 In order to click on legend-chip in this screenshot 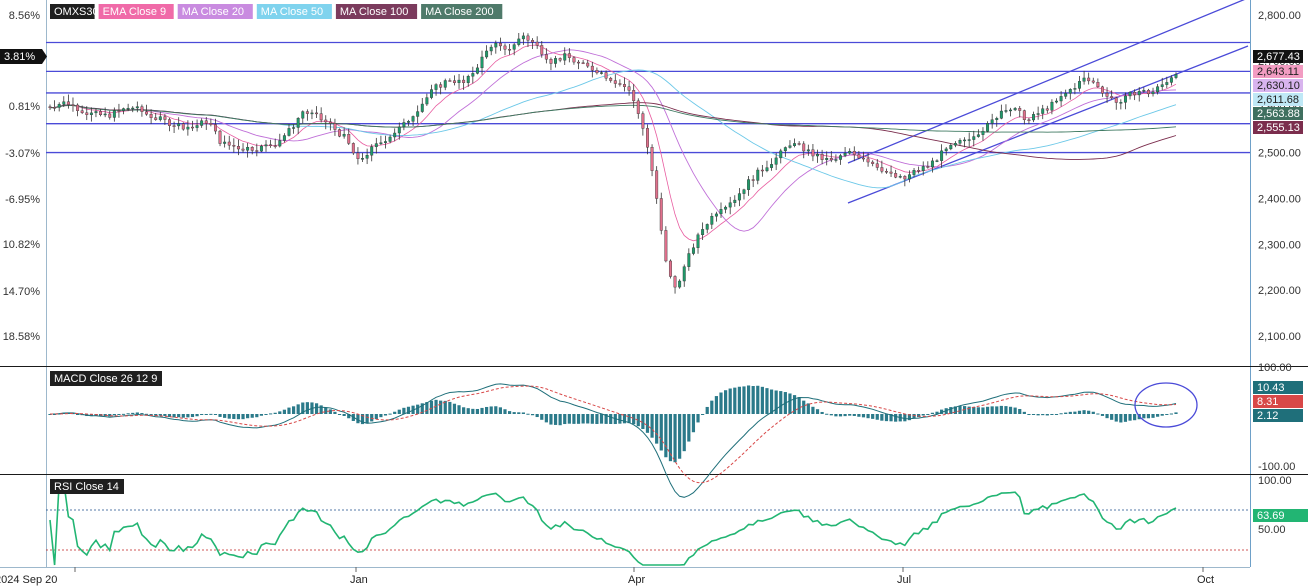, I will do `click(462, 11)`.